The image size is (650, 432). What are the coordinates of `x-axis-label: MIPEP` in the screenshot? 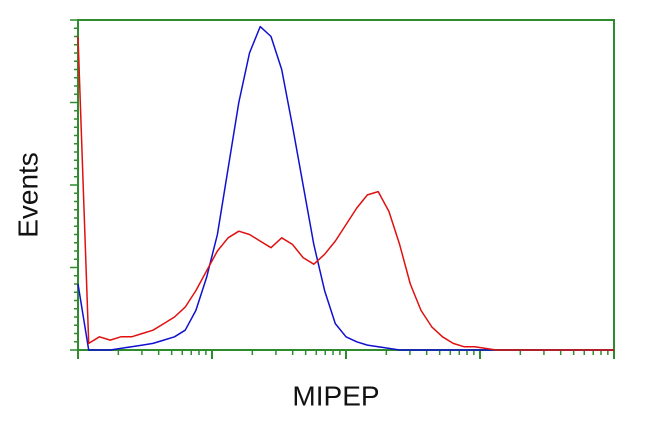 It's located at (335, 395).